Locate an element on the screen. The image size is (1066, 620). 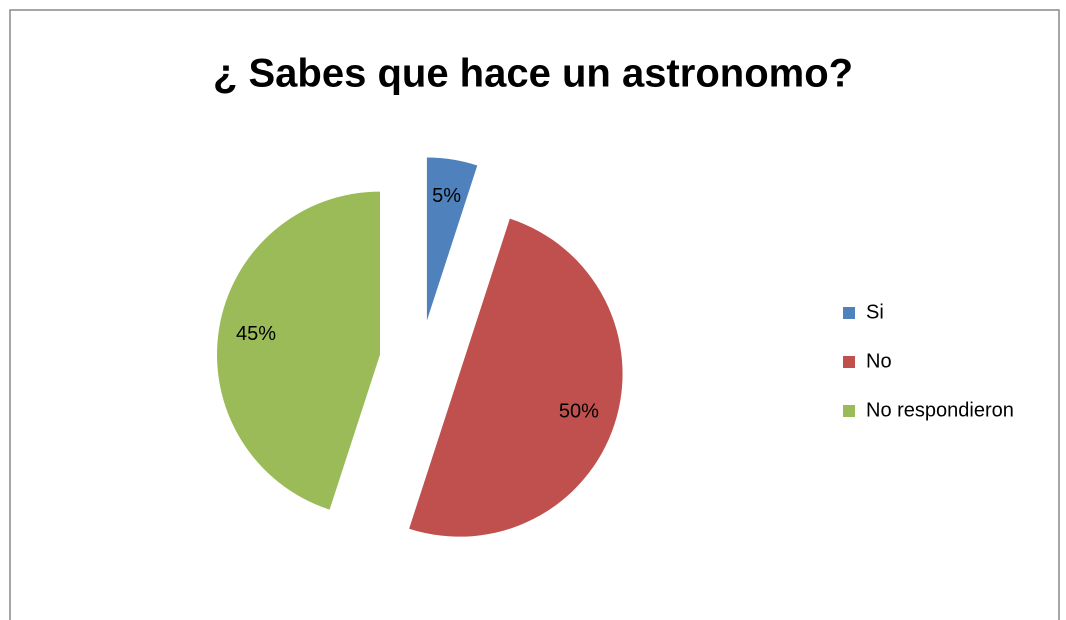
data-label: 5% is located at coordinates (446, 196).